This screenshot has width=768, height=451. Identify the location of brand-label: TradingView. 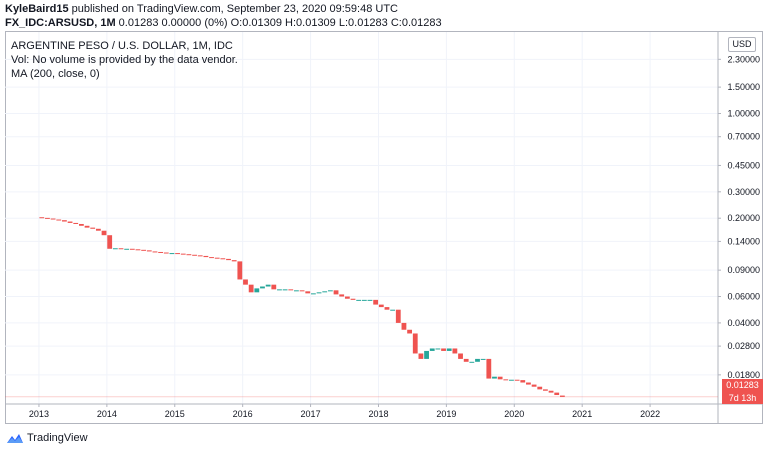
(57, 438).